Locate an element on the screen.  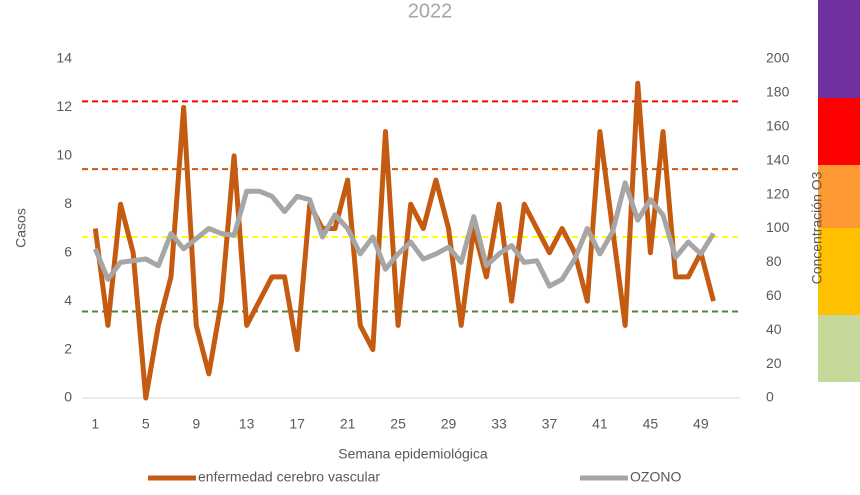
y2-axis-title: Concentración O3 is located at coordinates (817, 227).